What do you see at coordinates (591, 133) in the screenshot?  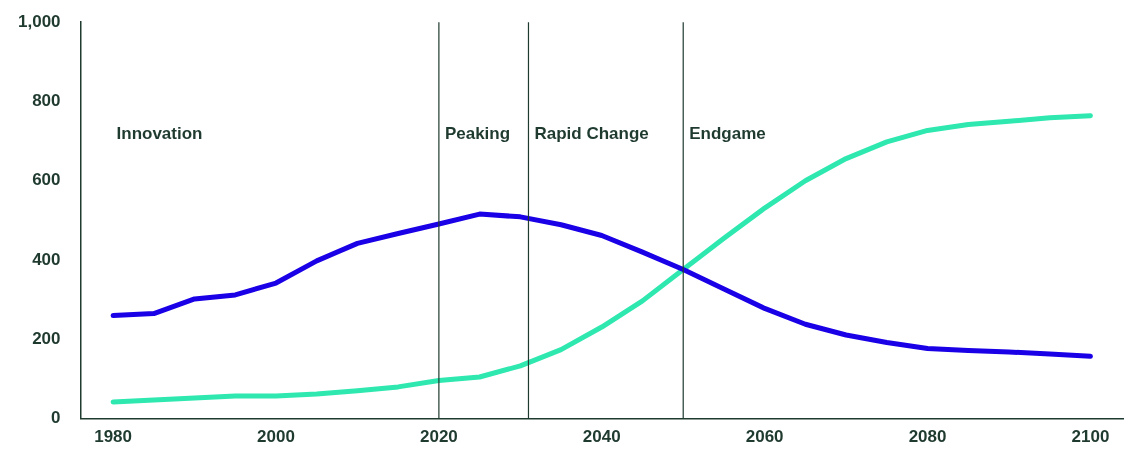 I see `ref-line-label: Rapid Change` at bounding box center [591, 133].